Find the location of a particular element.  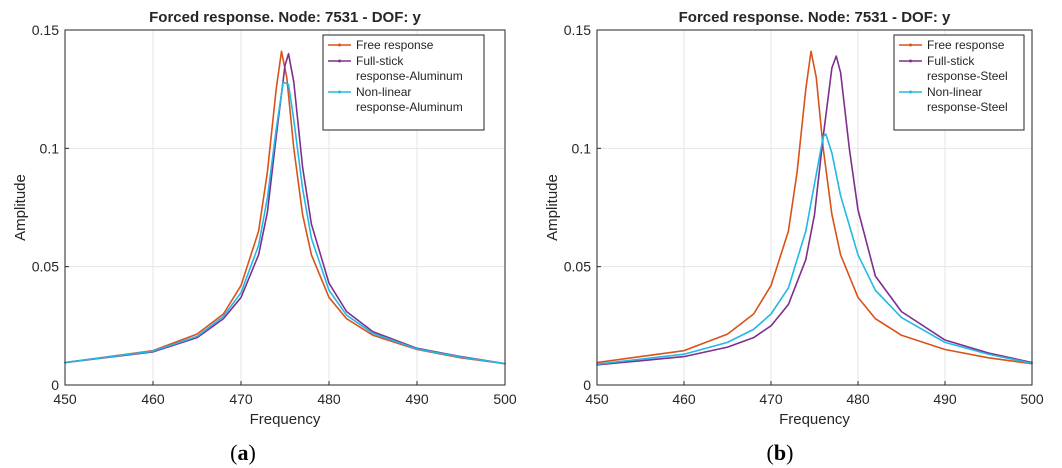

panel-caption: (a) is located at coordinates (243, 452).